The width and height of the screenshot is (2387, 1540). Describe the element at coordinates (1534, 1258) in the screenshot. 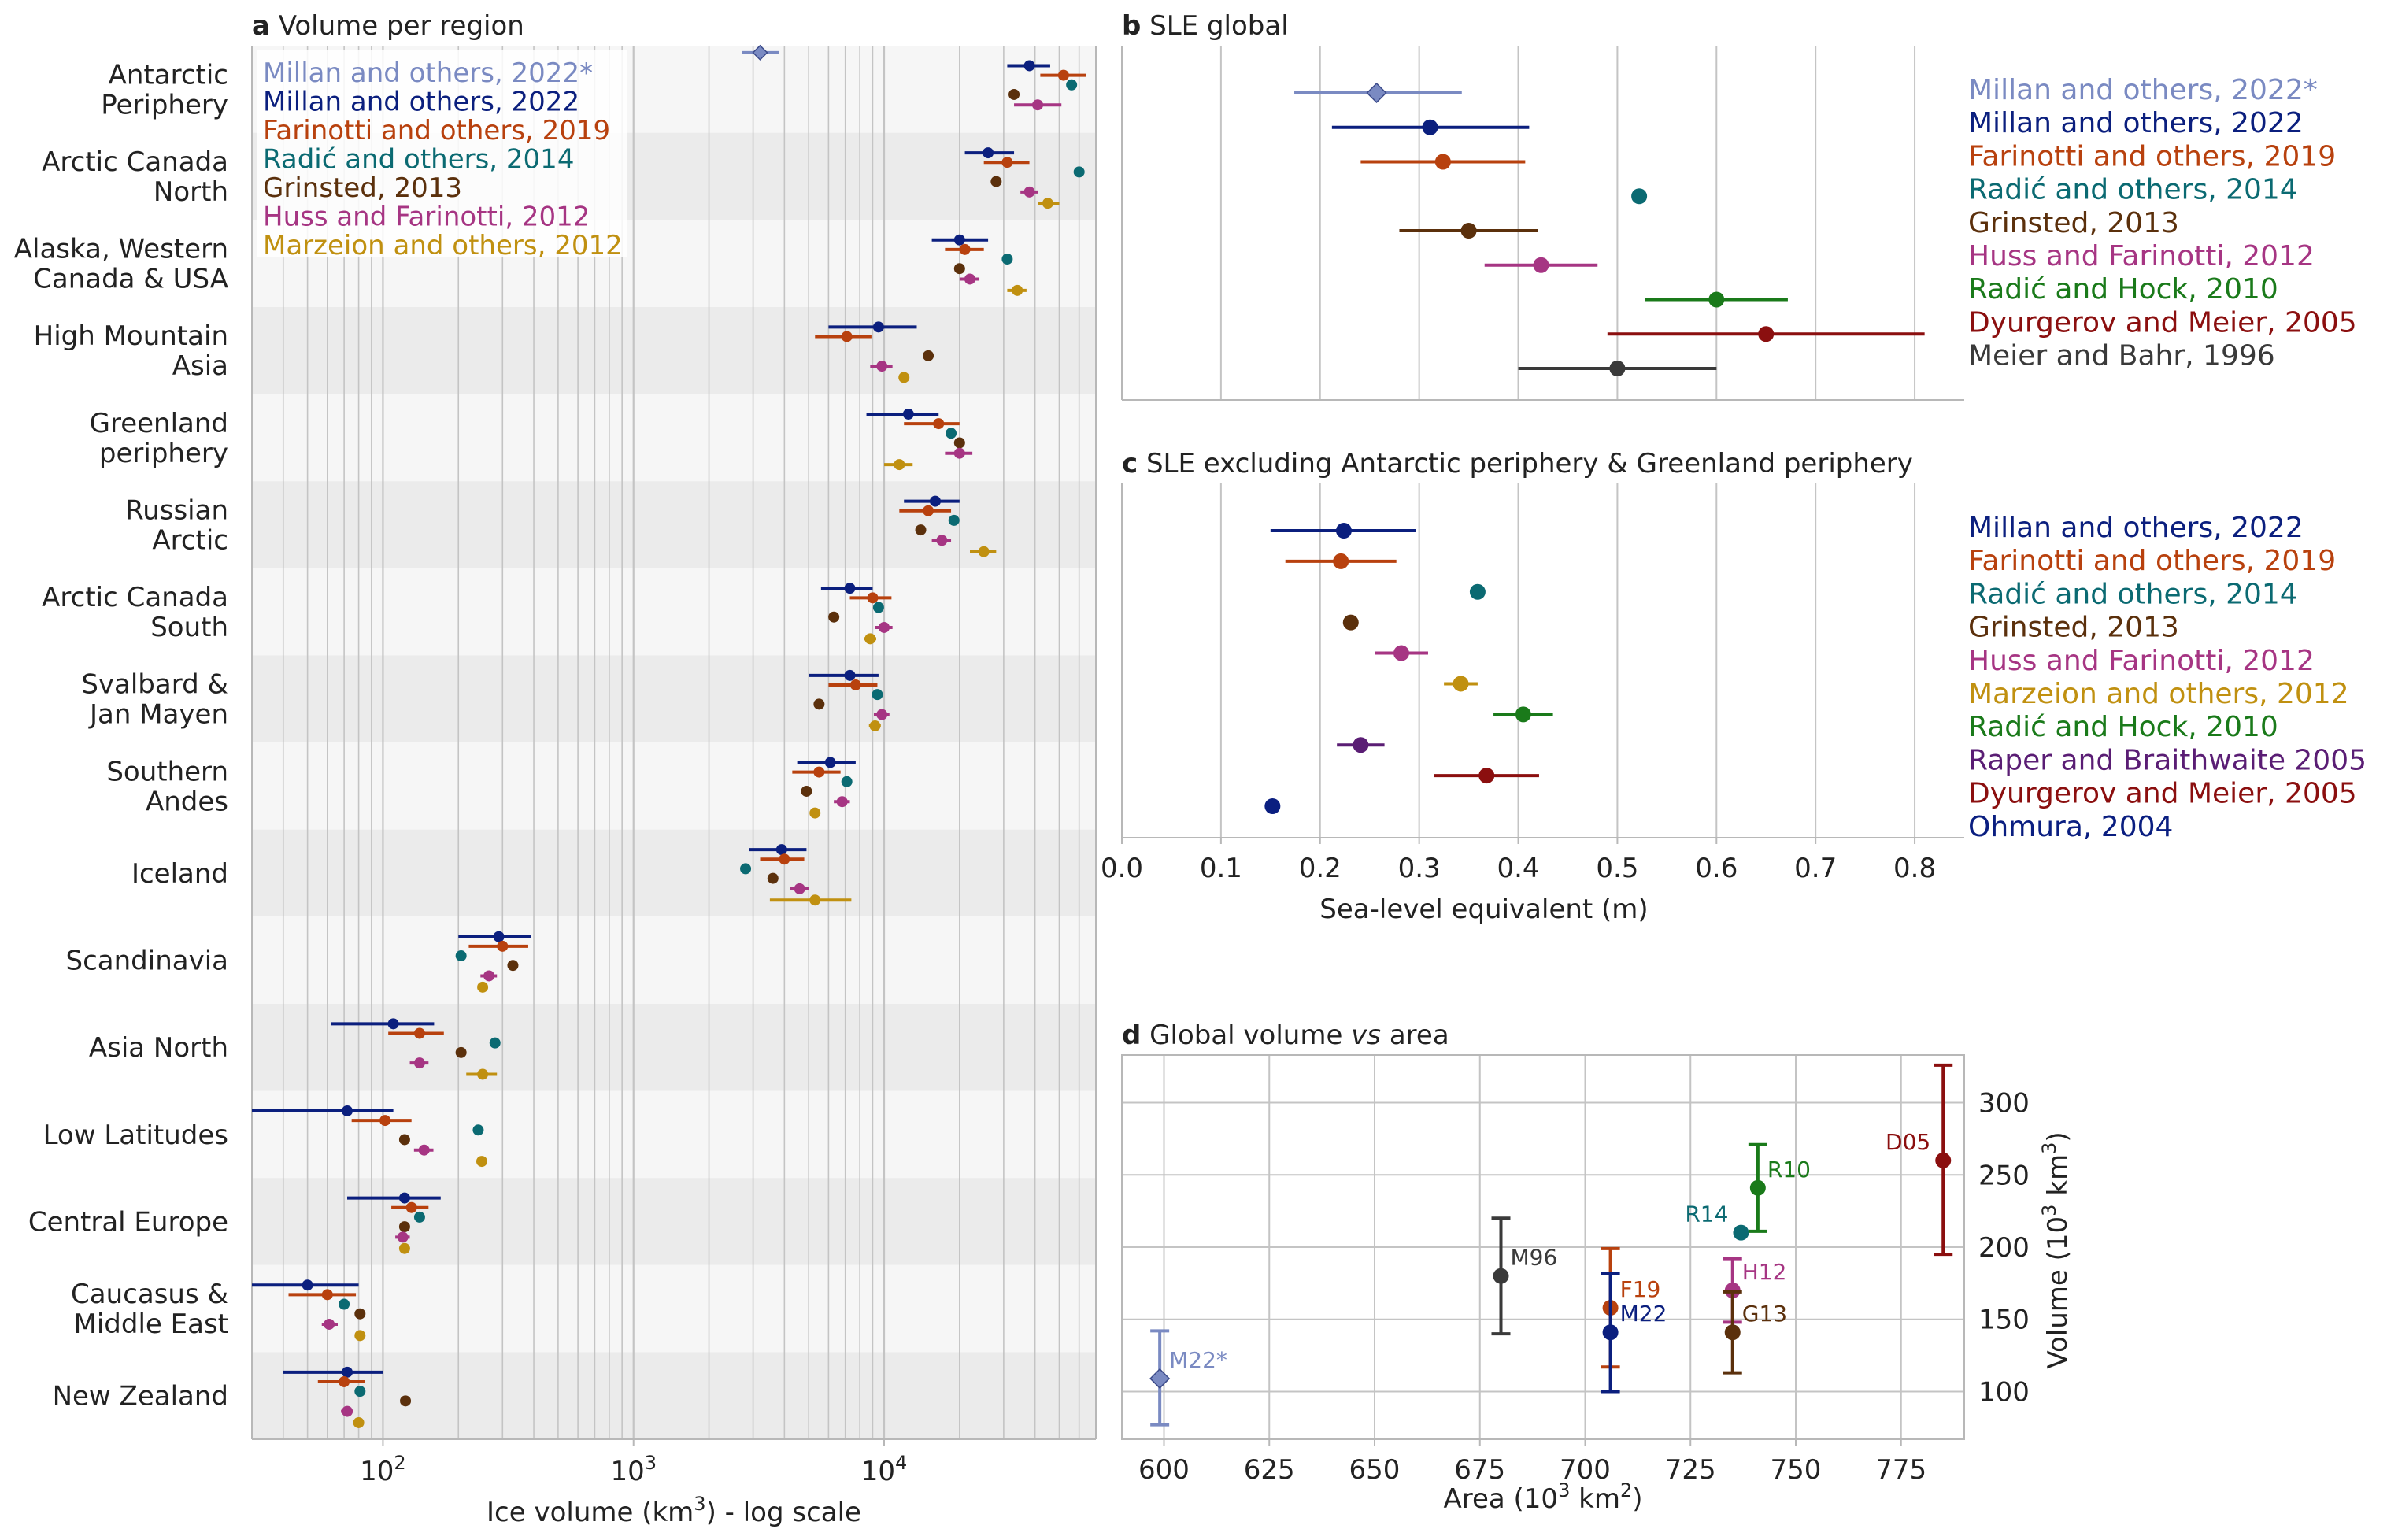

I see `point-label: M96` at that location.